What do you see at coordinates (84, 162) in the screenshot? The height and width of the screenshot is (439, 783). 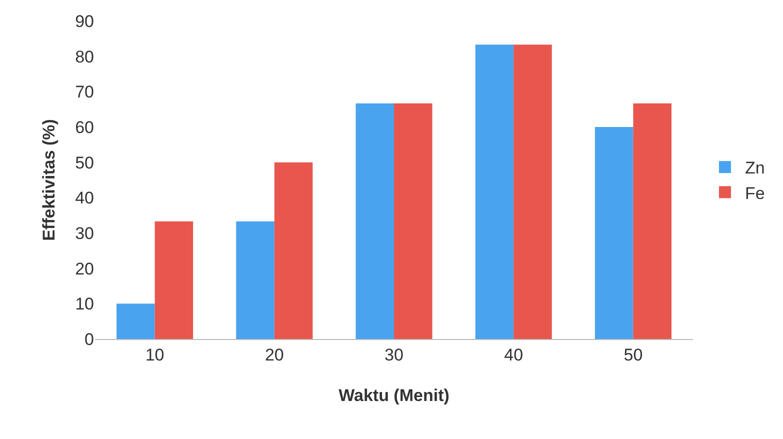 I see `y-tick-label: 50` at bounding box center [84, 162].